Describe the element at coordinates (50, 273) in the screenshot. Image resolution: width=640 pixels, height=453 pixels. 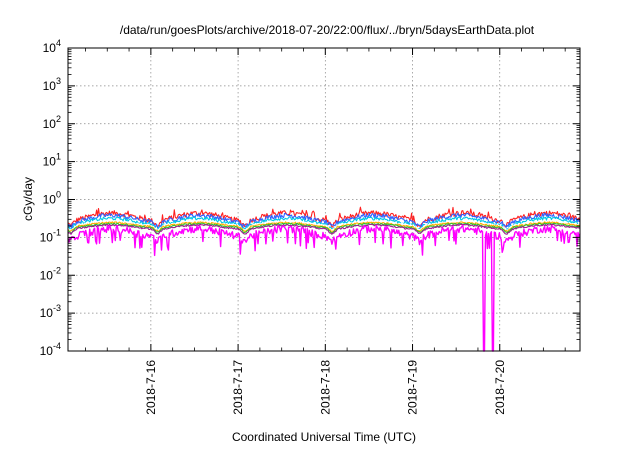
I see `y-tick-label: 10⁻²` at that location.